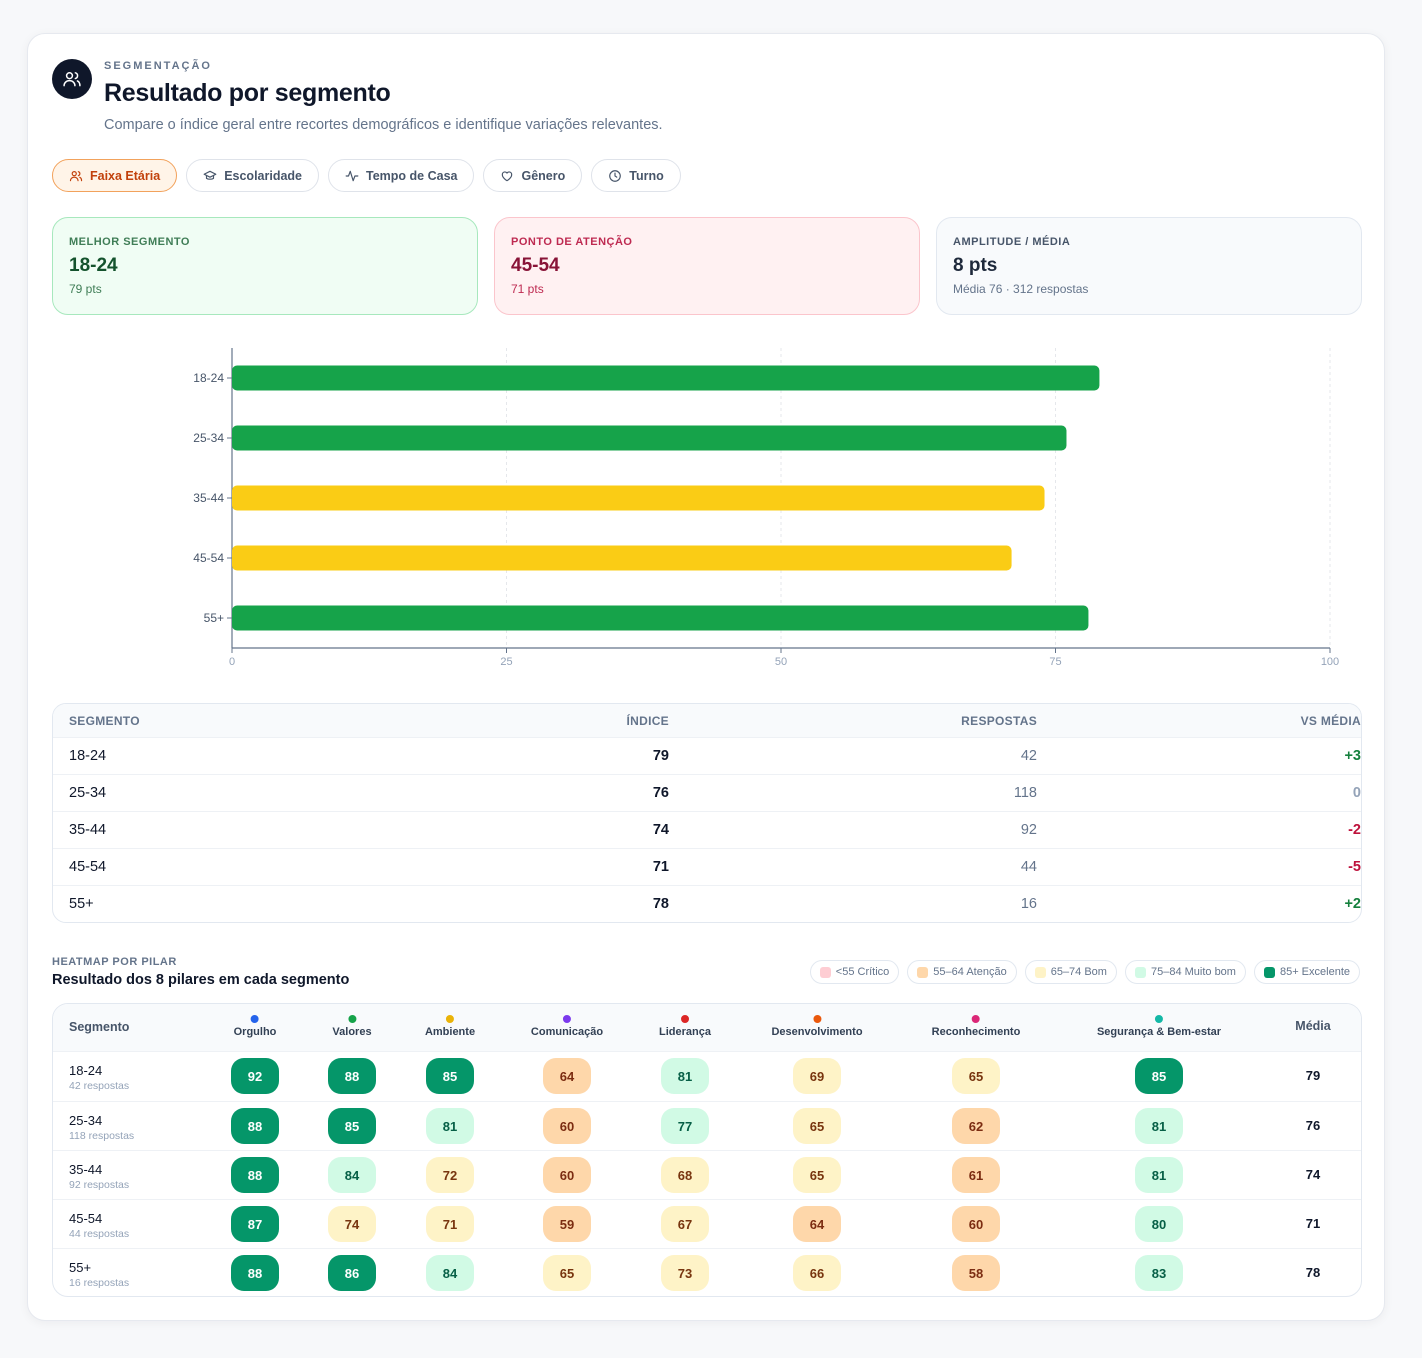 Image resolution: width=1422 pixels, height=1358 pixels. I want to click on y-tick-label: 55+, so click(214, 618).